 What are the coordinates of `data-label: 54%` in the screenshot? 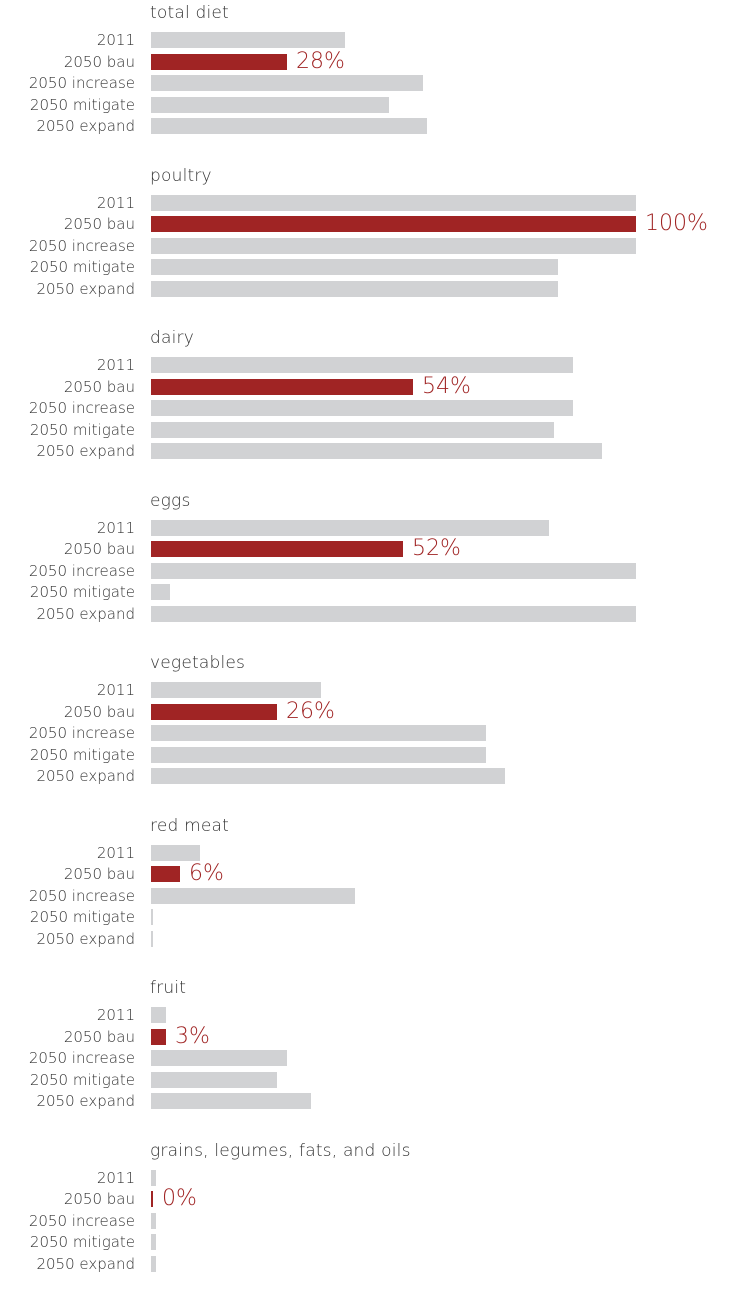 It's located at (446, 386).